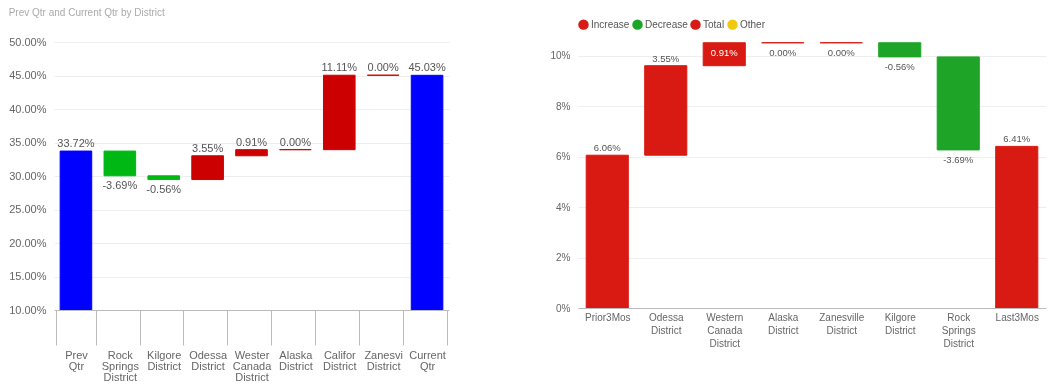 Image resolution: width=1048 pixels, height=389 pixels. What do you see at coordinates (252, 365) in the screenshot?
I see `x-tick-label: Wester Canada District` at bounding box center [252, 365].